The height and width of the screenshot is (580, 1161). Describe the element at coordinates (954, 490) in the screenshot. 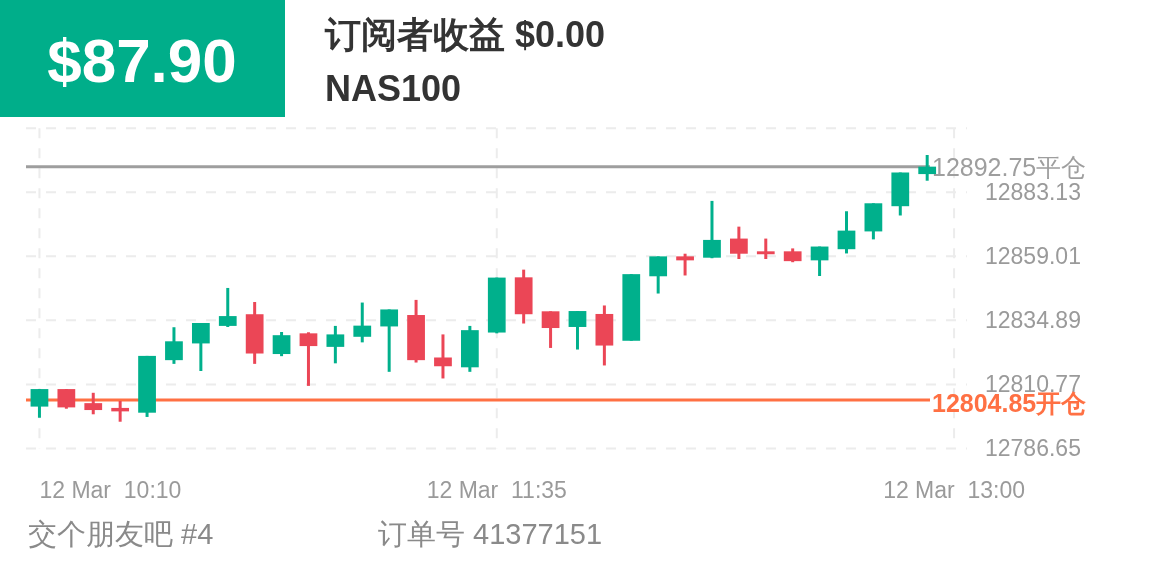

I see `x-tick-label: 12 Mar 13:00` at that location.